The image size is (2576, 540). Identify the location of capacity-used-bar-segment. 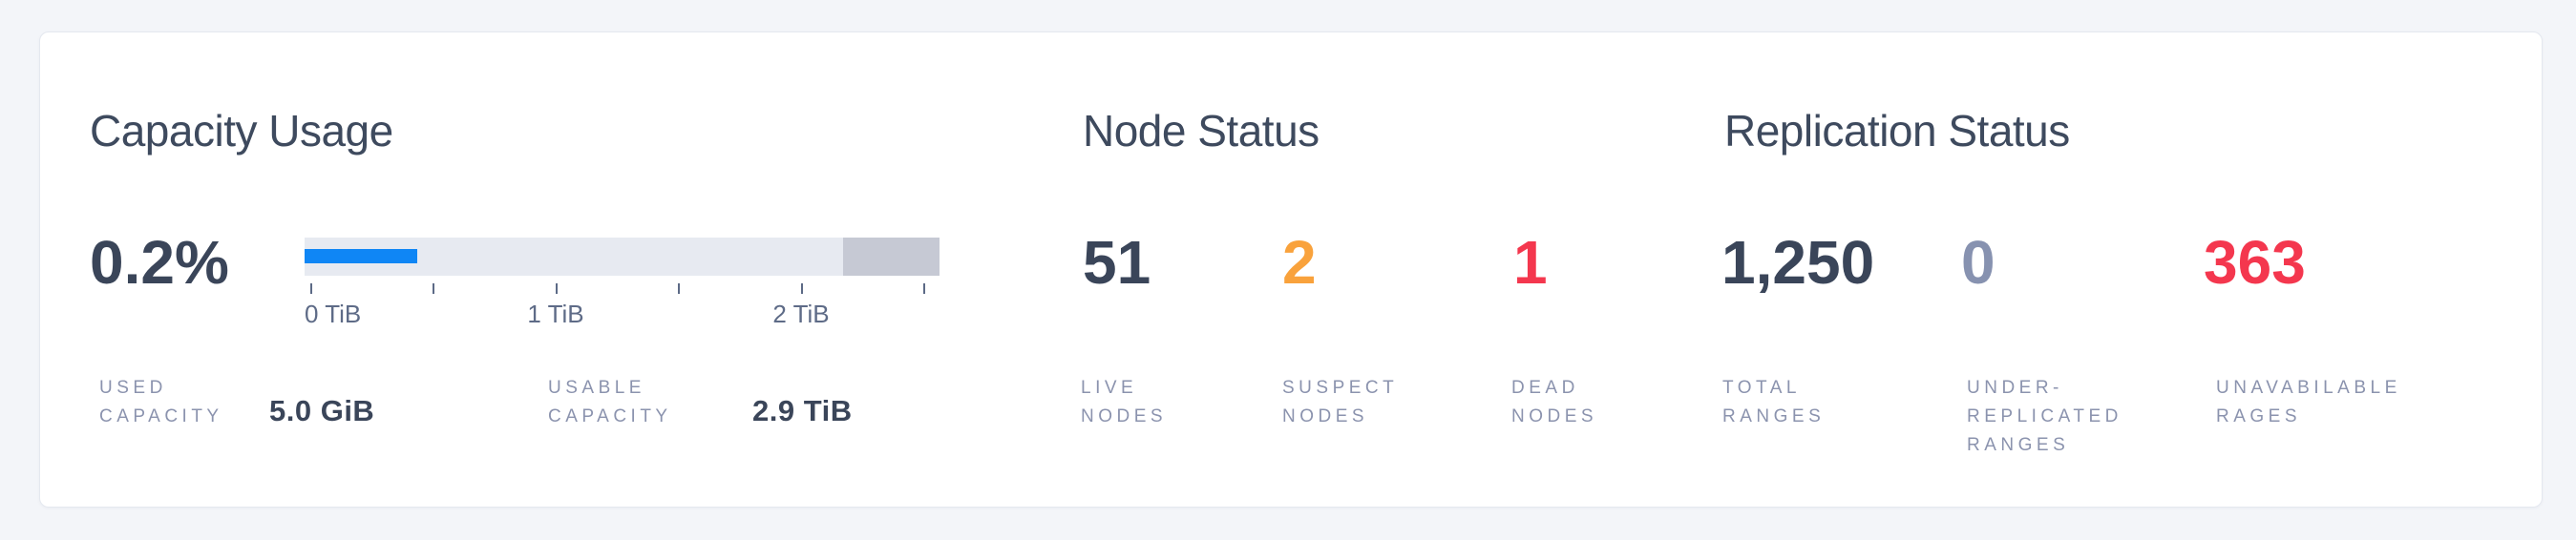
(361, 256).